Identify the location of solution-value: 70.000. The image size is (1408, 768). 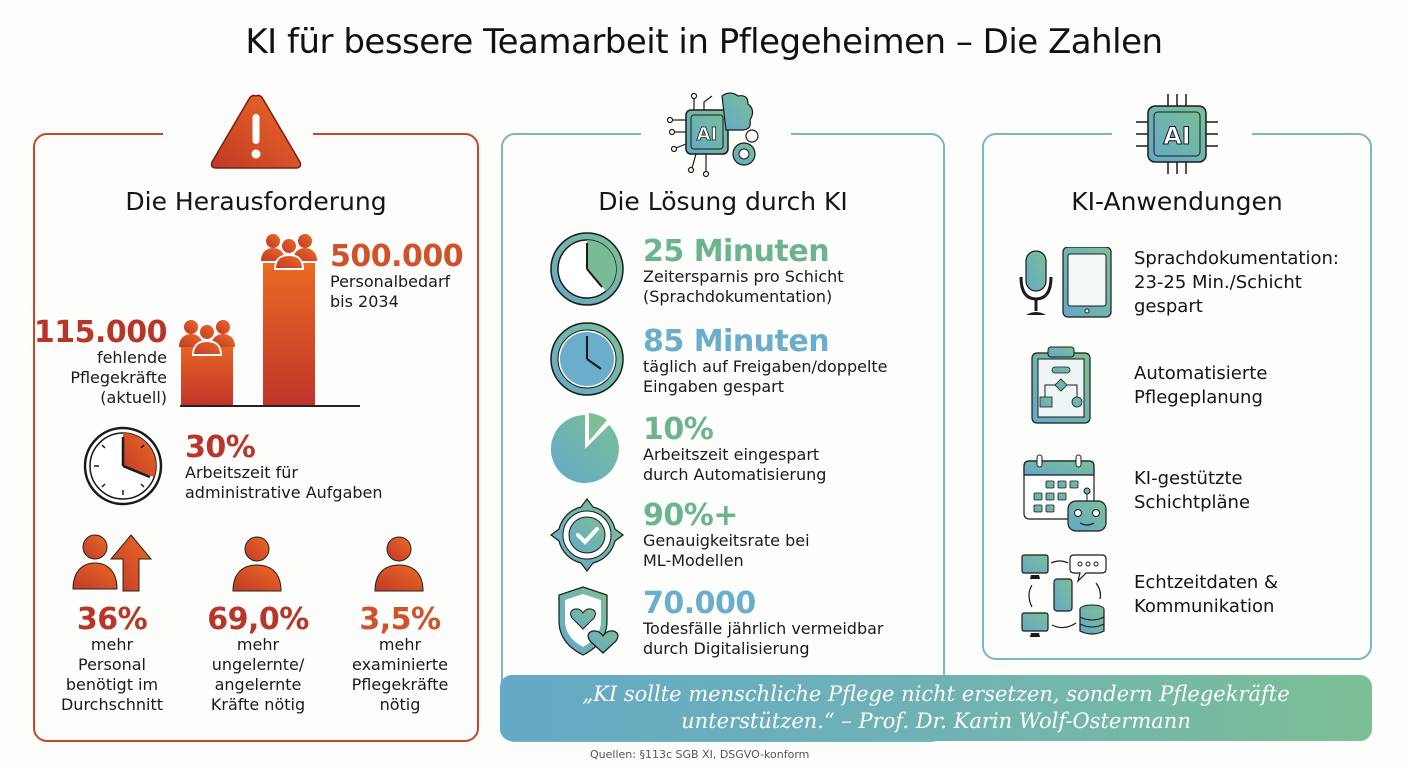
(699, 603).